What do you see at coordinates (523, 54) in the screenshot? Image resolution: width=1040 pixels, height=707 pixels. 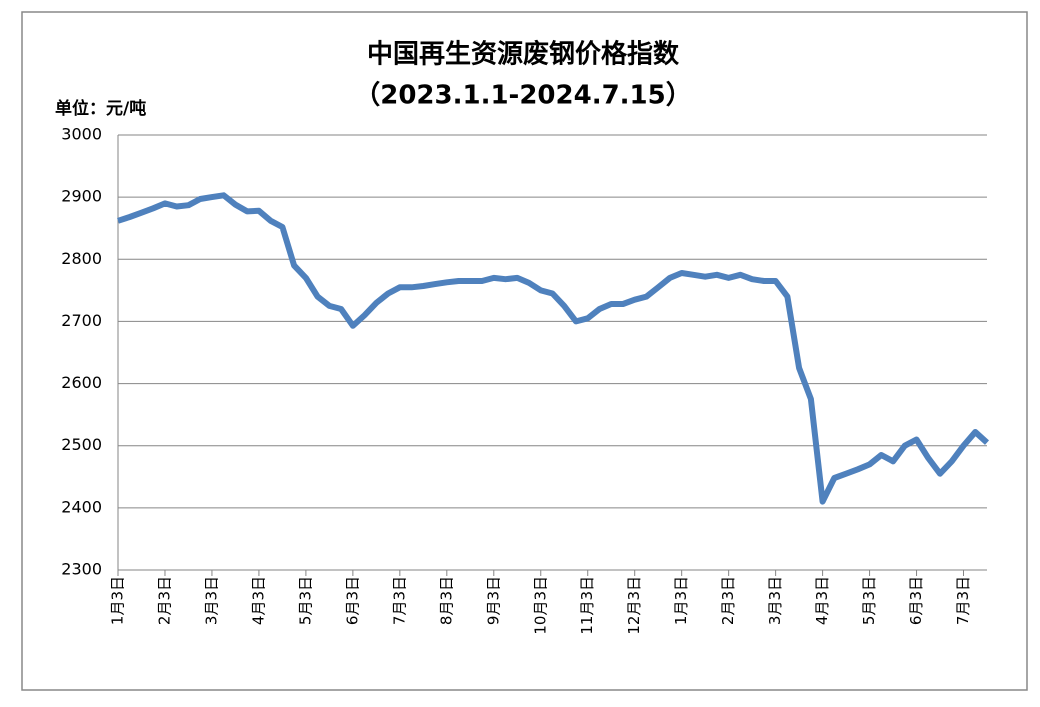 I see `chart-title: 中国再生资源废钢价格指数` at bounding box center [523, 54].